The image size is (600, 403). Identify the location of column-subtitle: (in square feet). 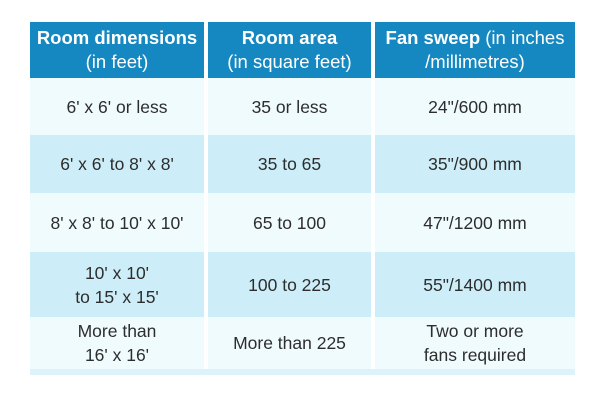
(289, 61).